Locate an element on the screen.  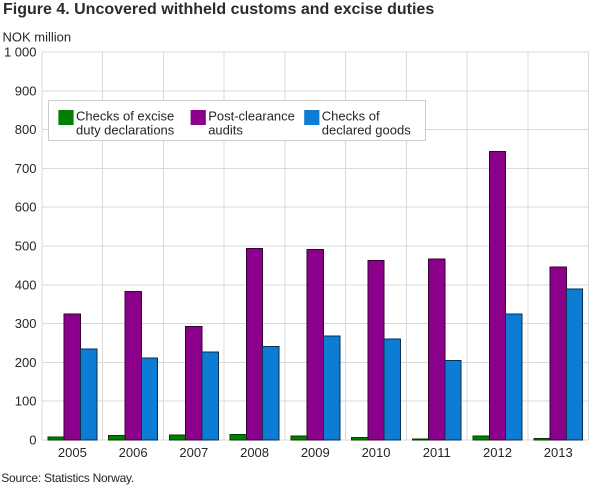
svg-text: 600 is located at coordinates (26, 207).